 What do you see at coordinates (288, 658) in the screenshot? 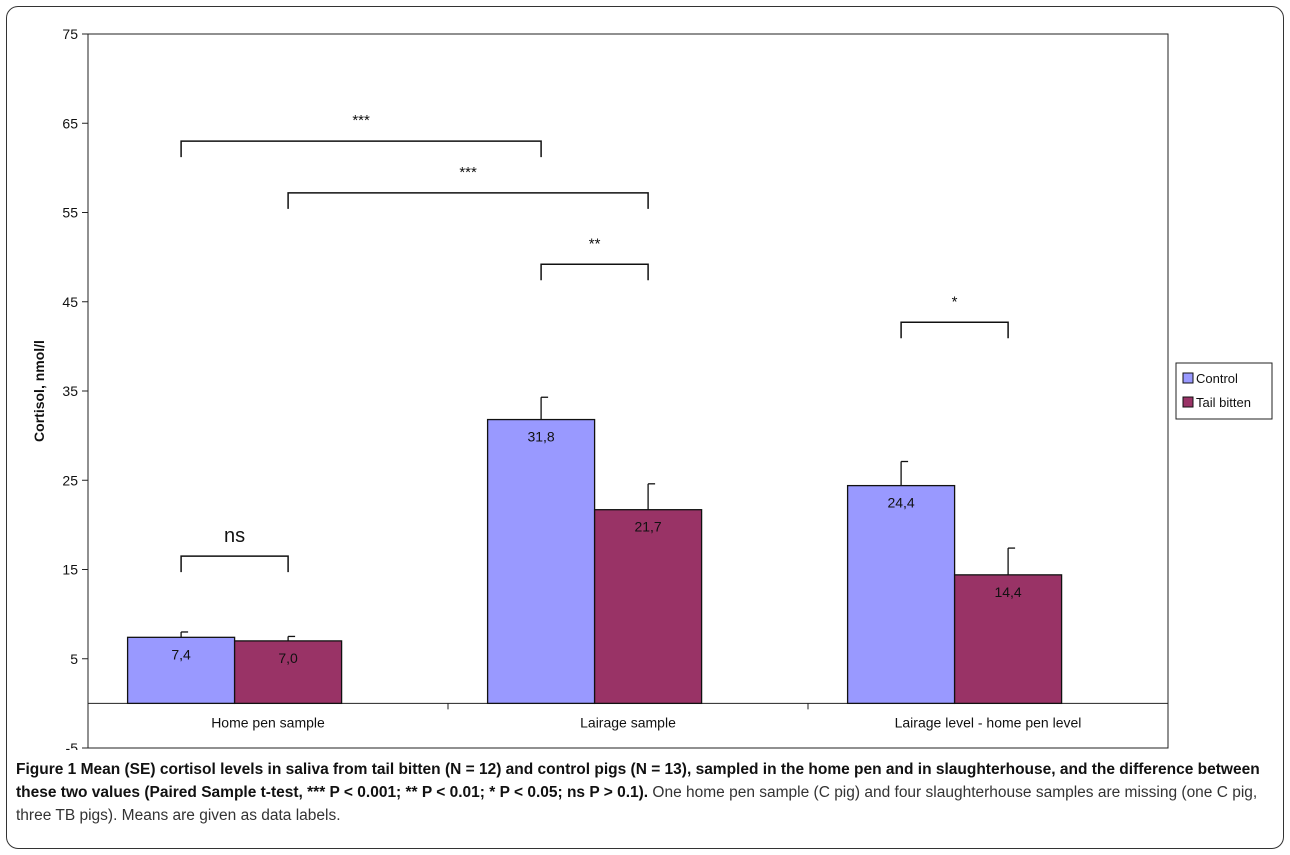
I see `data-label: 7,0` at bounding box center [288, 658].